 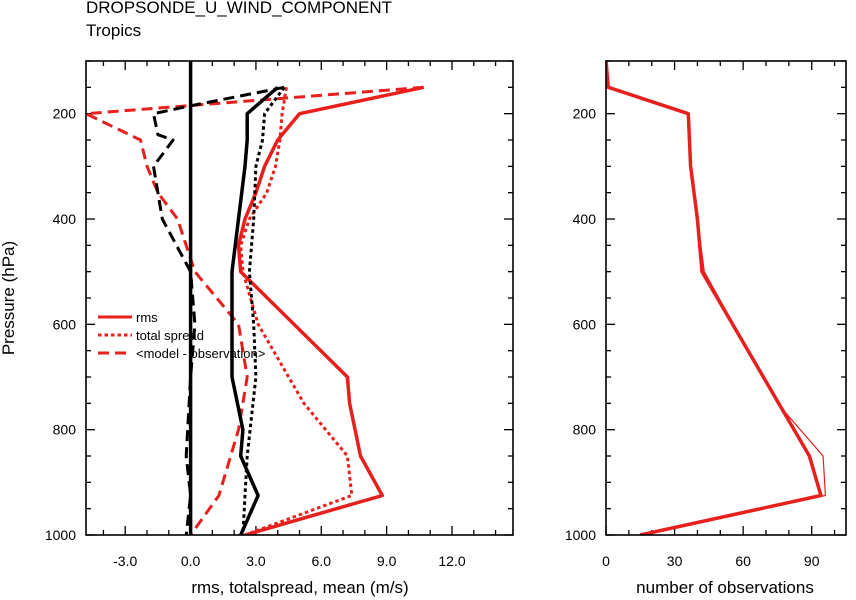 I want to click on chart-title: DROPSONDE_U_WIND_COMPONENT, so click(x=239, y=8).